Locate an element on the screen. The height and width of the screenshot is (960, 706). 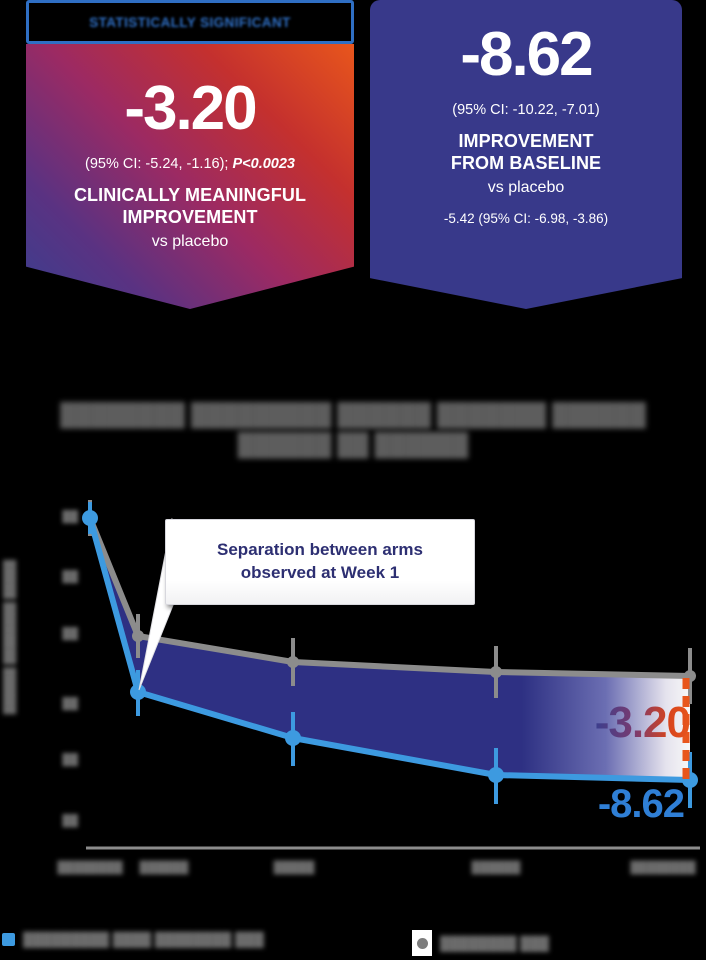
treatment-difference-value: -3.20 is located at coordinates (190, 108).